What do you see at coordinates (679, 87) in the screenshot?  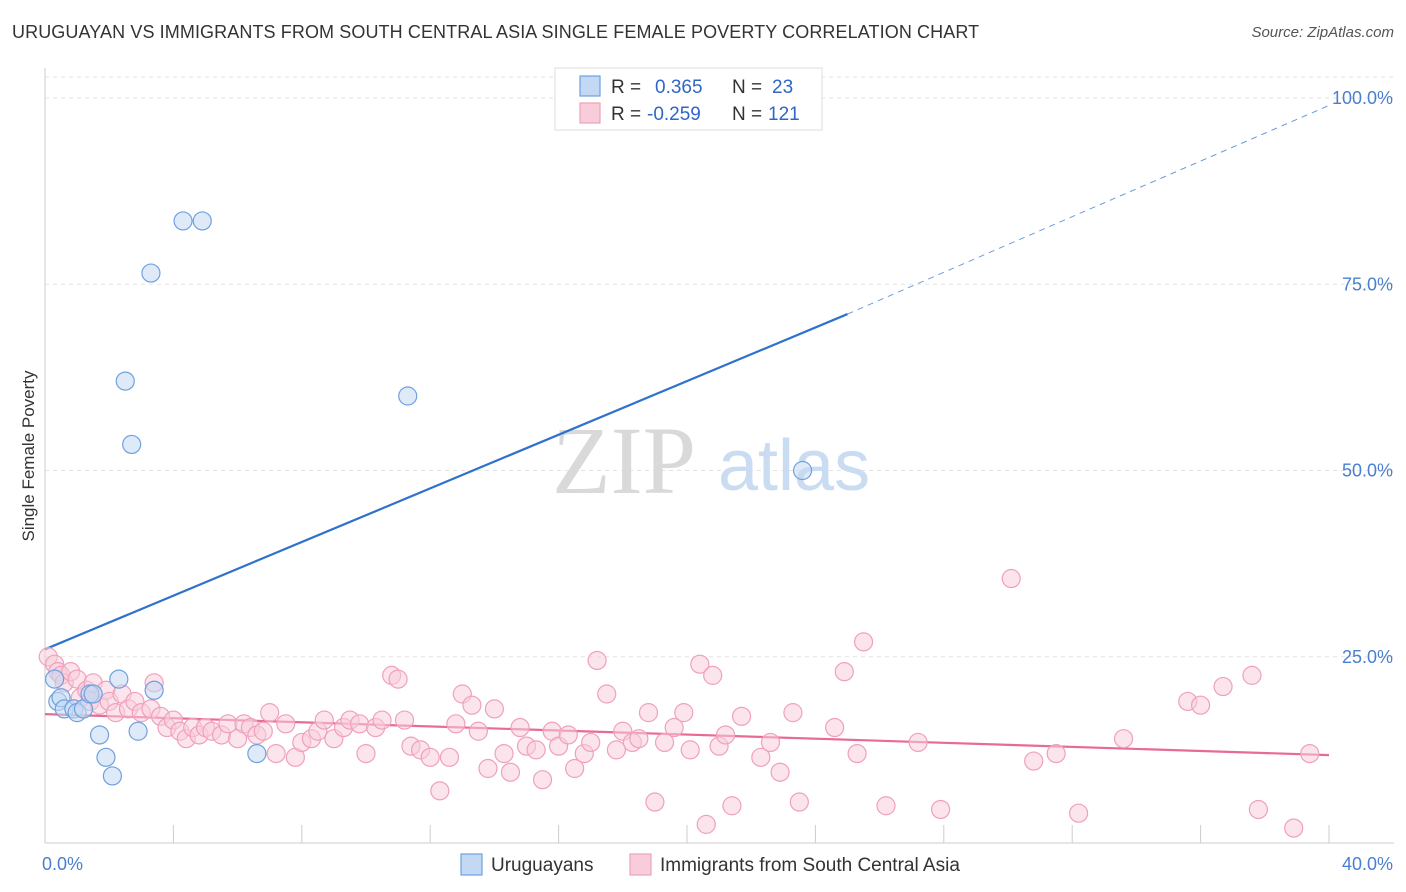 I see `legend-r-value-1: 0.365` at bounding box center [679, 87].